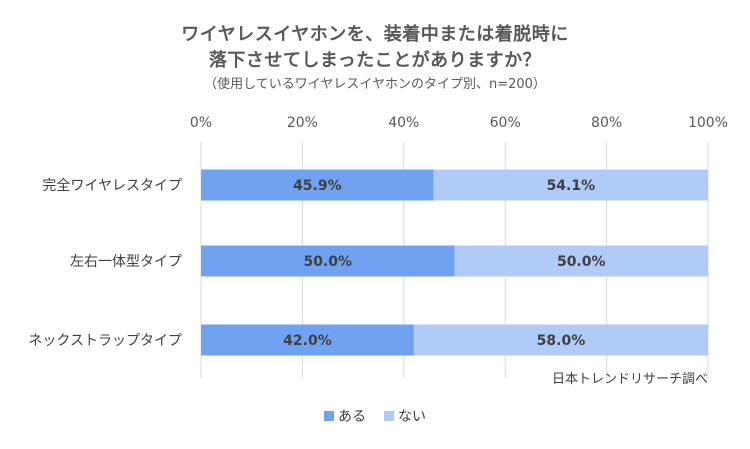 This screenshot has height=449, width=750. What do you see at coordinates (403, 123) in the screenshot?
I see `x-tick-label: 40%` at bounding box center [403, 123].